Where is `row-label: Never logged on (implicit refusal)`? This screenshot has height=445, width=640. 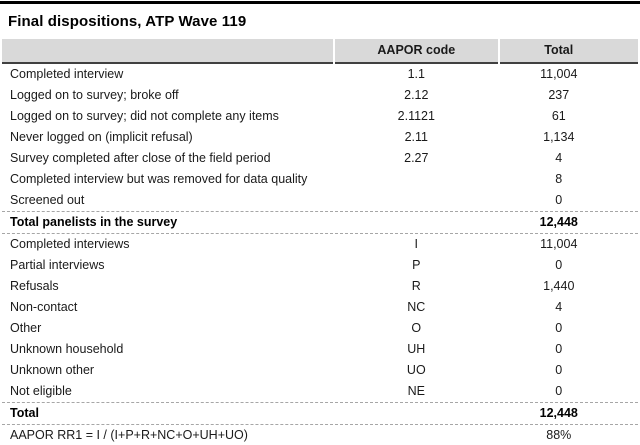 row-label: Never logged on (implicit refusal) is located at coordinates (101, 137).